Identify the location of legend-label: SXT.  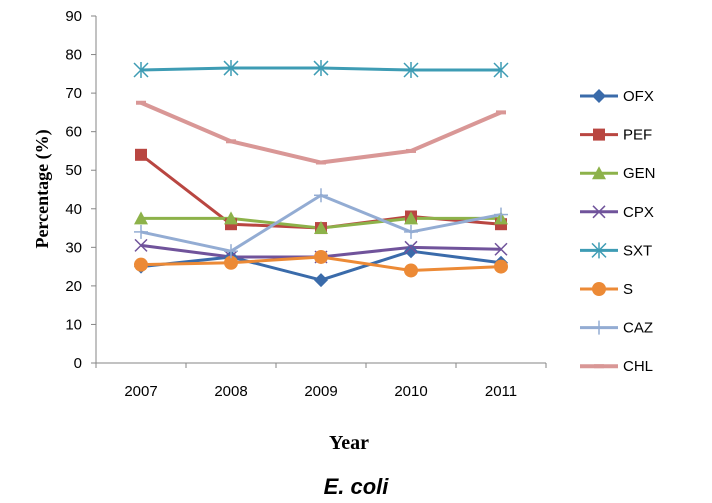
(637, 250).